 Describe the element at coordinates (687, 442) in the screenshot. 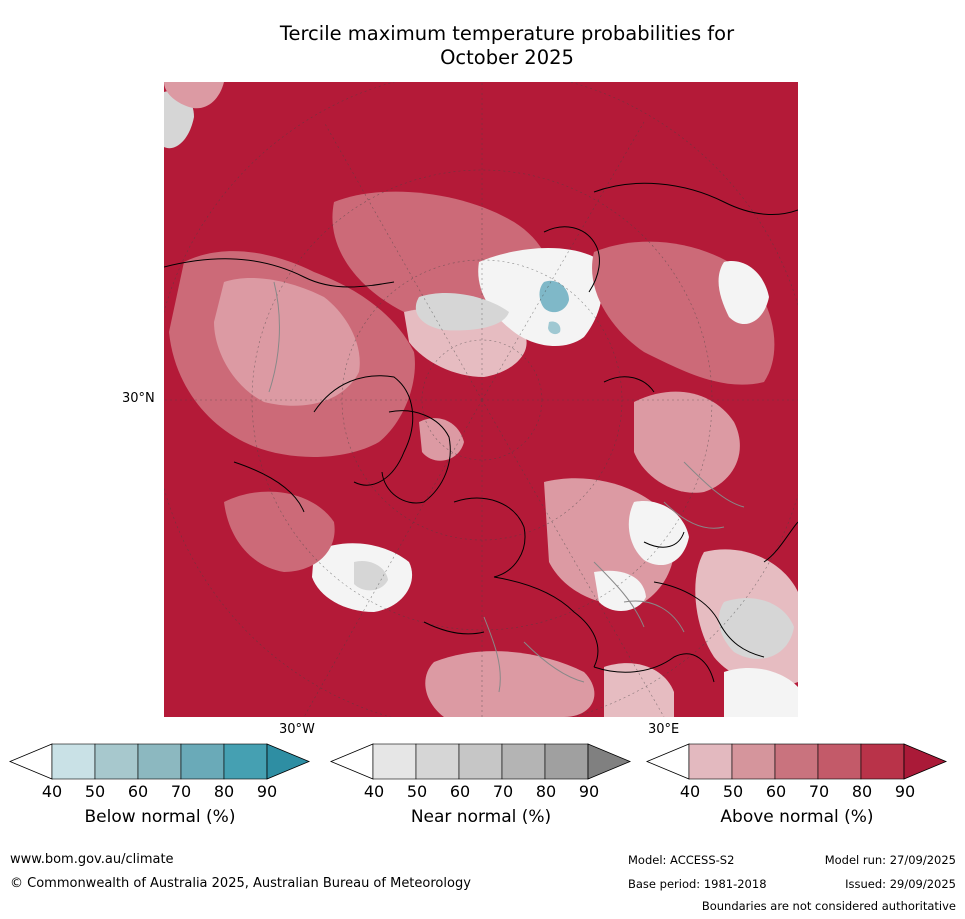

I see `region-asia-light` at that location.